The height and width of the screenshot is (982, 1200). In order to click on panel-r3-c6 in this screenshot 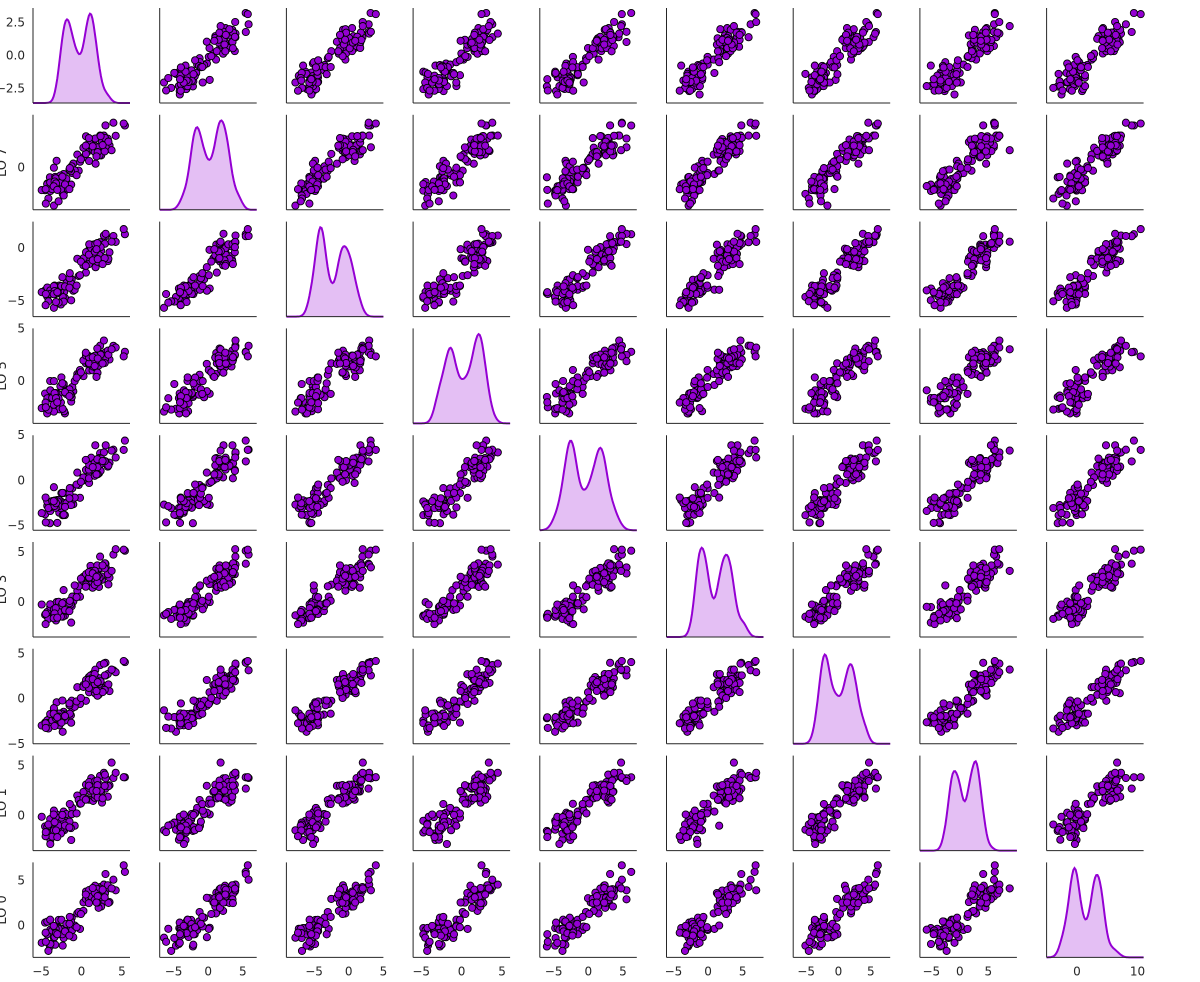, I will do `click(841, 376)`.